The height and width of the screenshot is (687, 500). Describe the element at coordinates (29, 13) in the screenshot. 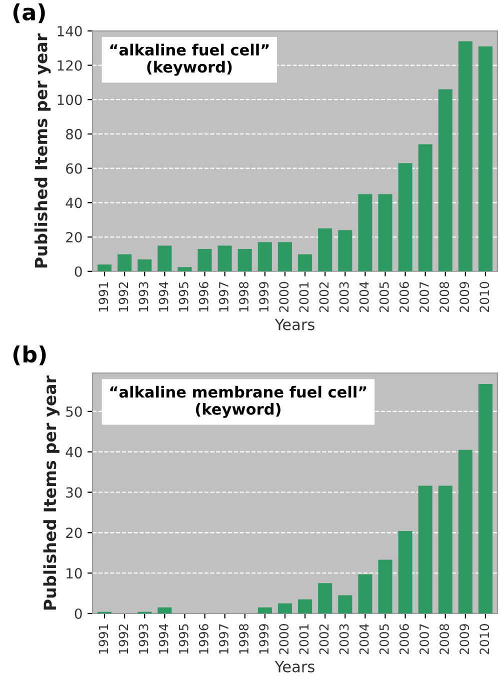

I see `text: (a)` at that location.